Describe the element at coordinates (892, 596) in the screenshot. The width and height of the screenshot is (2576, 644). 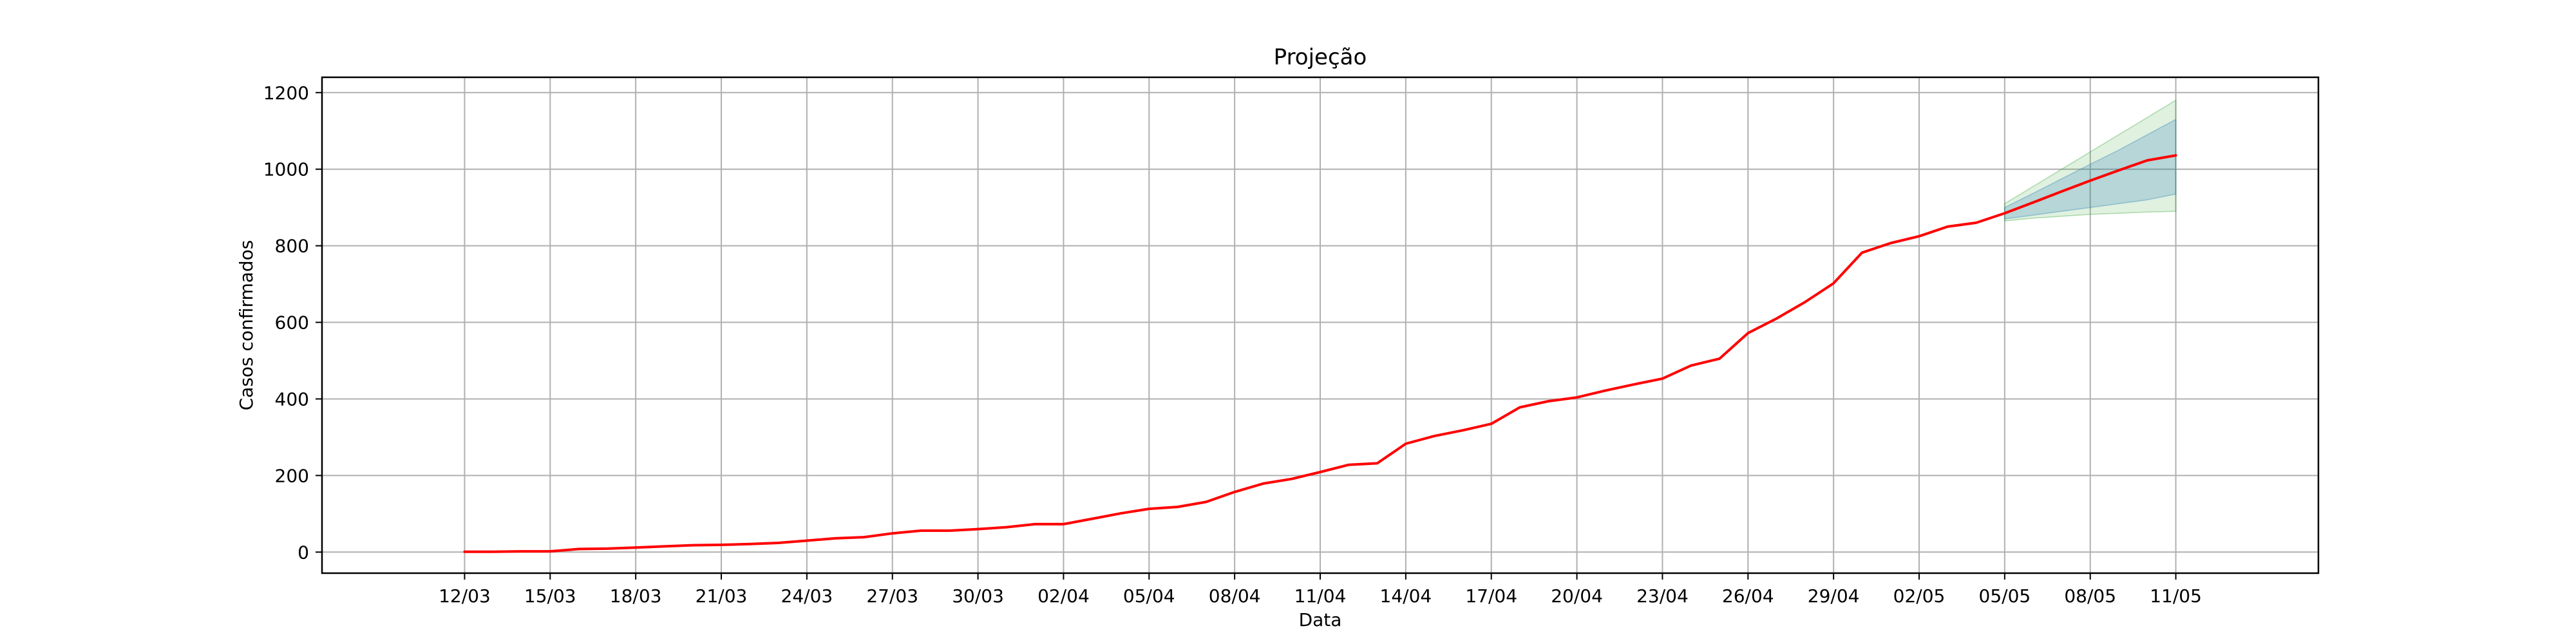
I see `x-tick-label: 27/03` at that location.